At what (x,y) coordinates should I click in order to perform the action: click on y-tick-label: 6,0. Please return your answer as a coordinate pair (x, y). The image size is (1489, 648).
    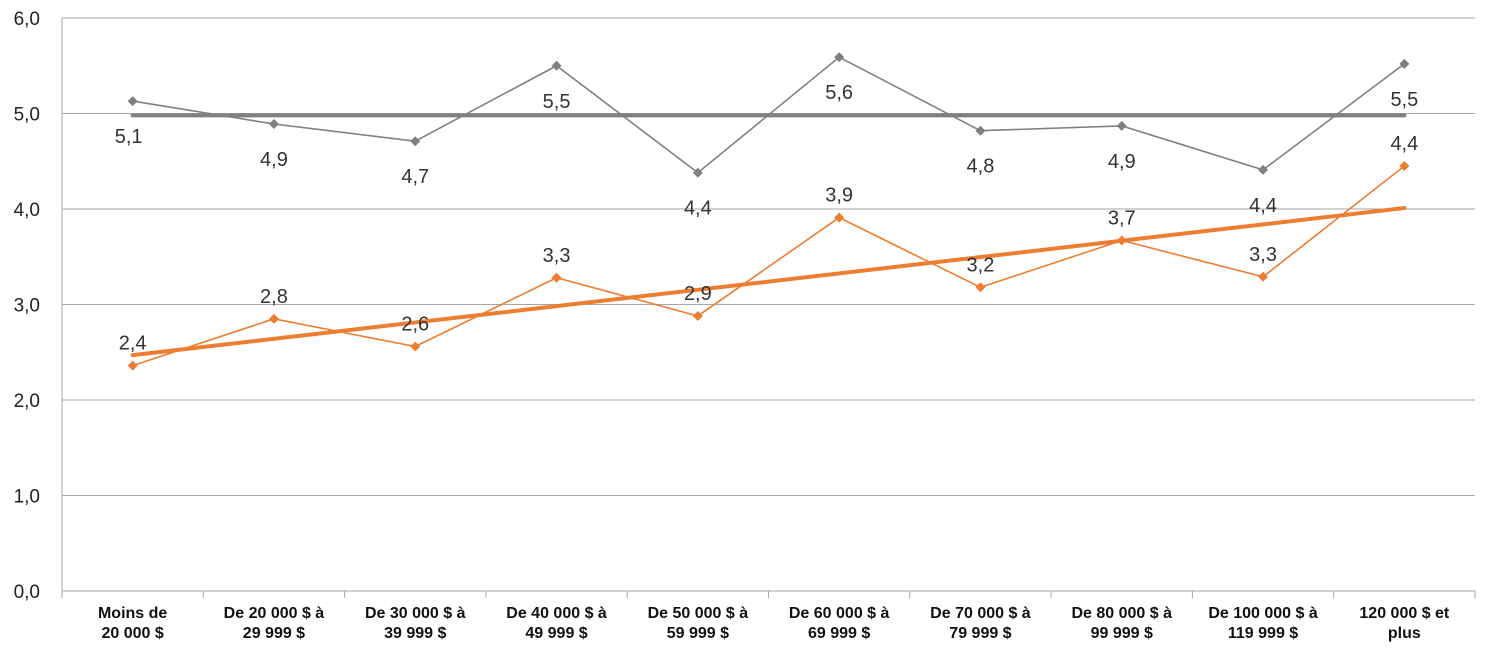
    Looking at the image, I should click on (27, 19).